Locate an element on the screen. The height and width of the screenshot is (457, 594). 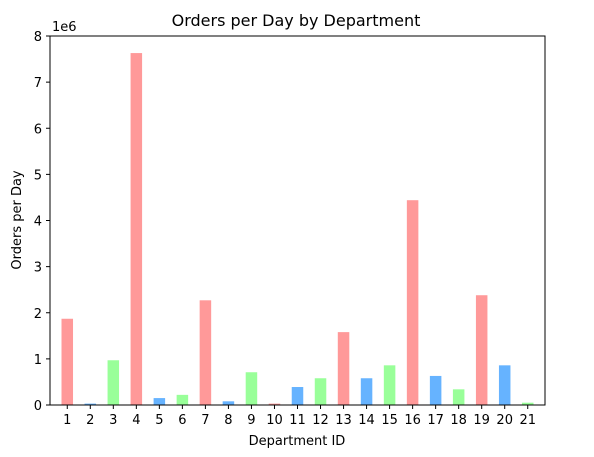
x-tick-label: 14 is located at coordinates (366, 420).